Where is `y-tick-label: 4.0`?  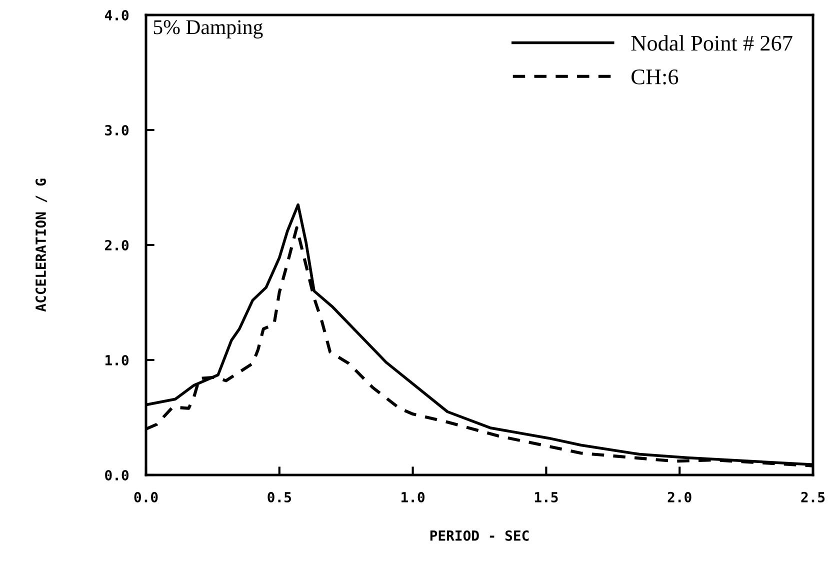 y-tick-label: 4.0 is located at coordinates (116, 15).